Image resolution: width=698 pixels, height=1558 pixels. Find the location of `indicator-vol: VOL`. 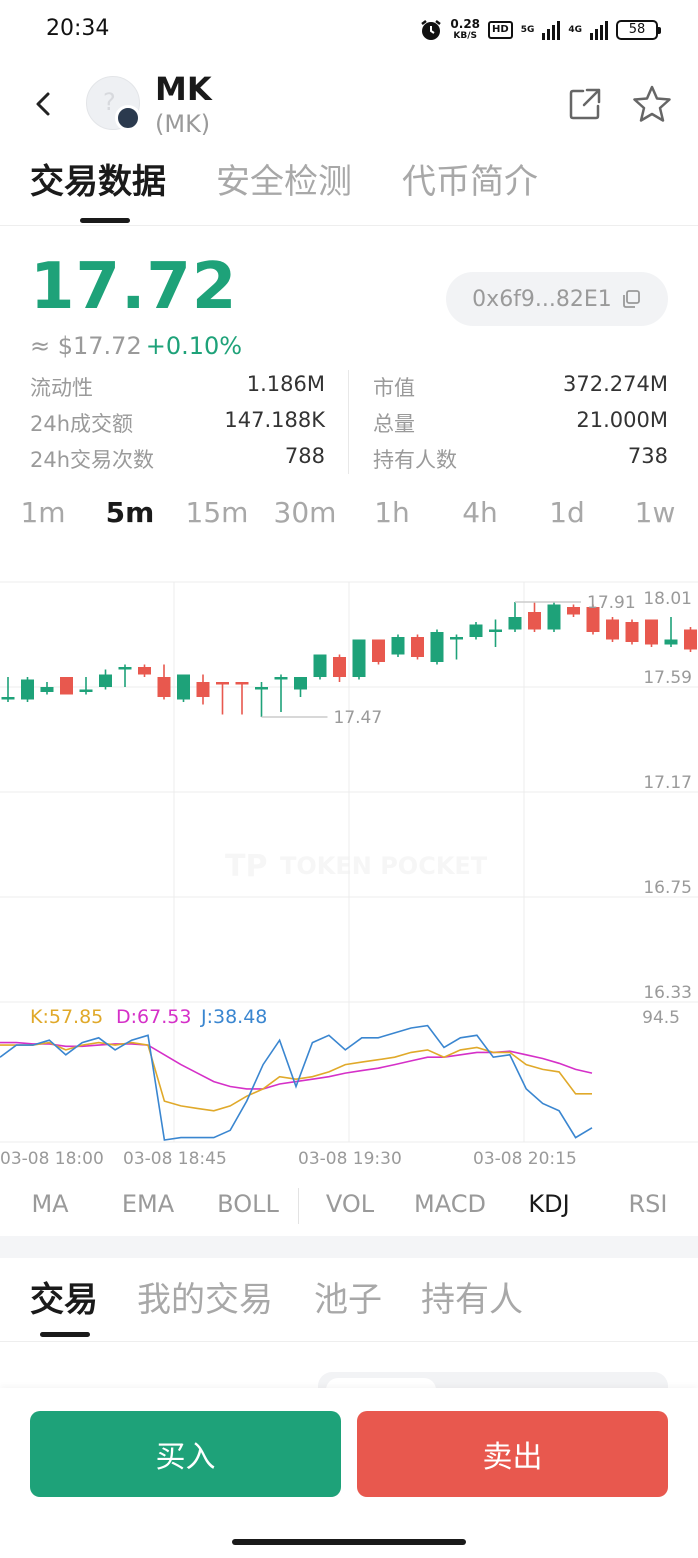

indicator-vol: VOL is located at coordinates (350, 1204).